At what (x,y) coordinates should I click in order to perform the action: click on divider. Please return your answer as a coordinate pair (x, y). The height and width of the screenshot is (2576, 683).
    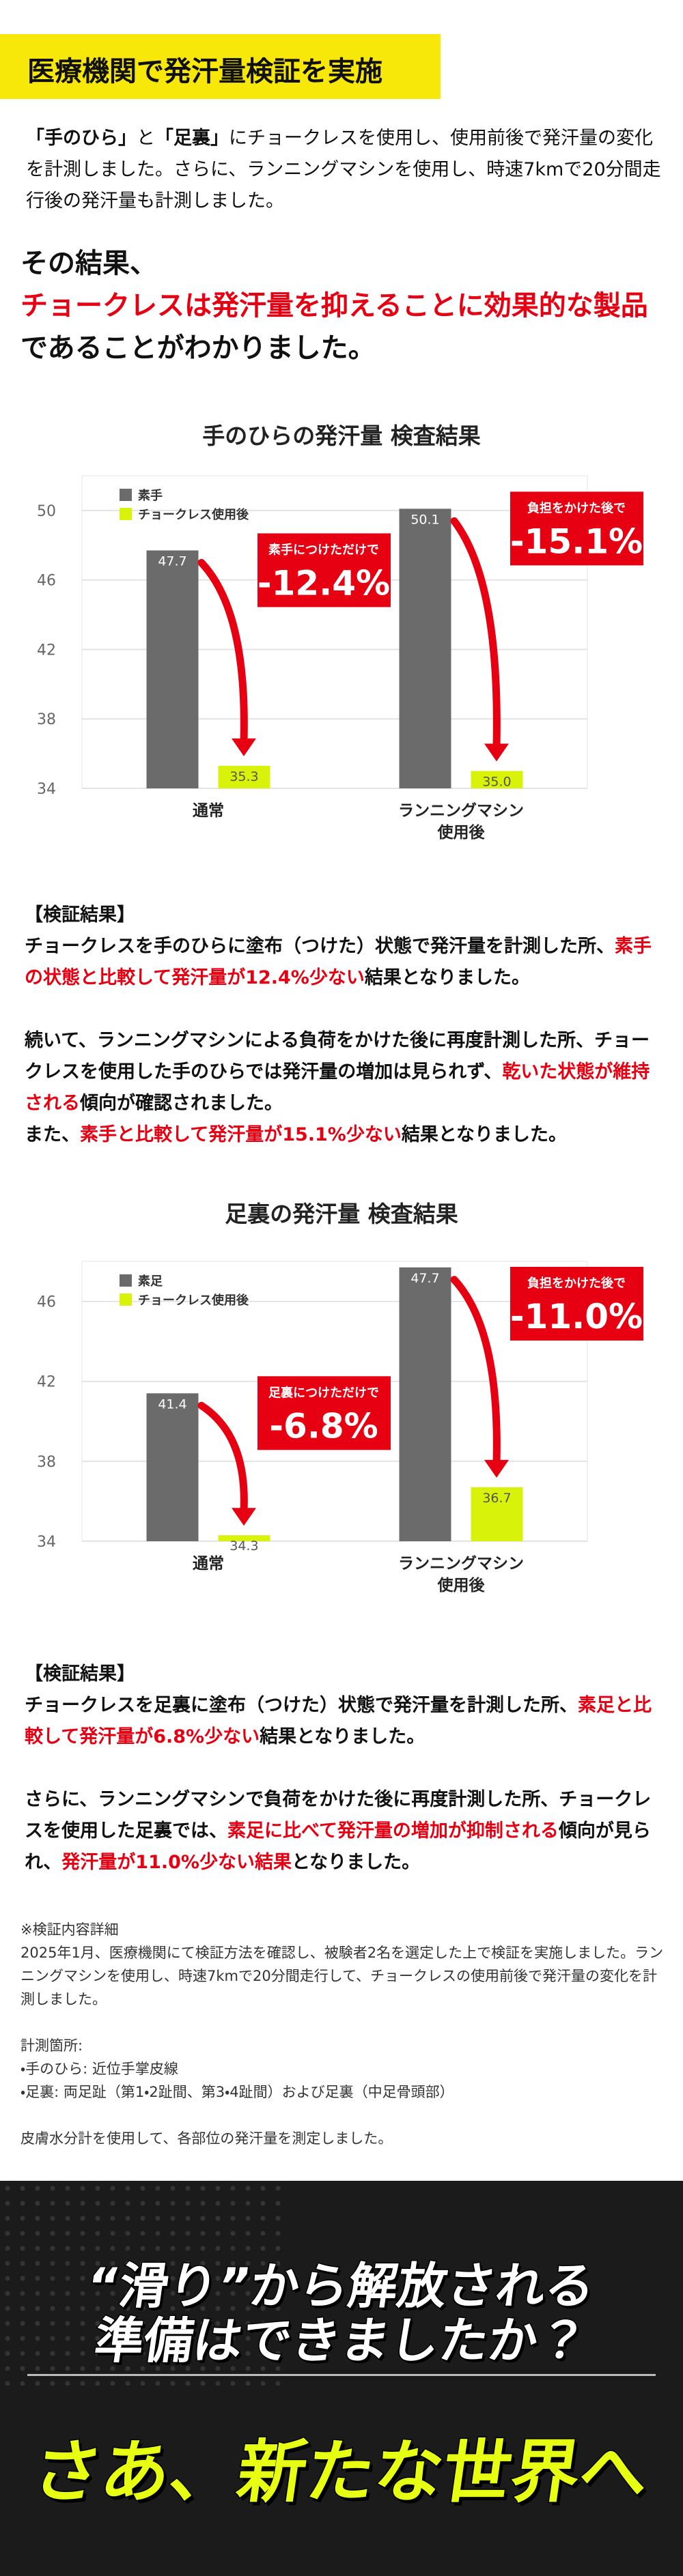
    Looking at the image, I should click on (341, 2375).